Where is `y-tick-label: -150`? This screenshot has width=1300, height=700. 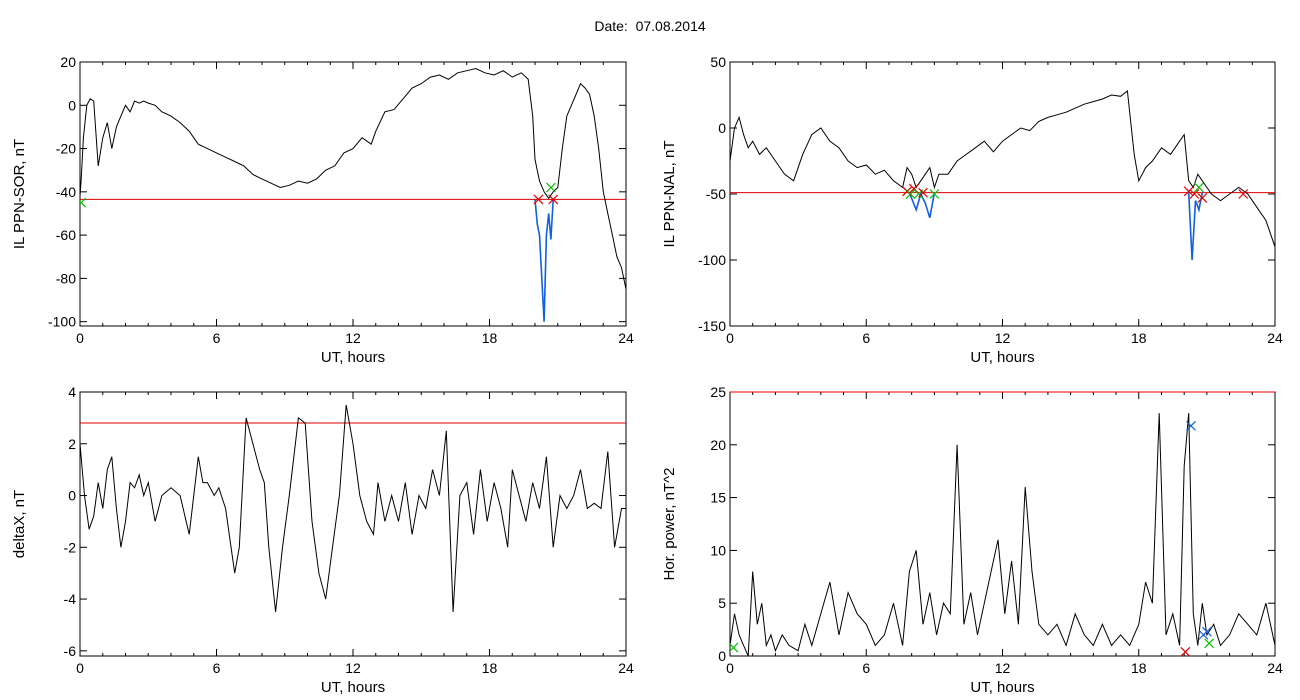 y-tick-label: -150 is located at coordinates (712, 326).